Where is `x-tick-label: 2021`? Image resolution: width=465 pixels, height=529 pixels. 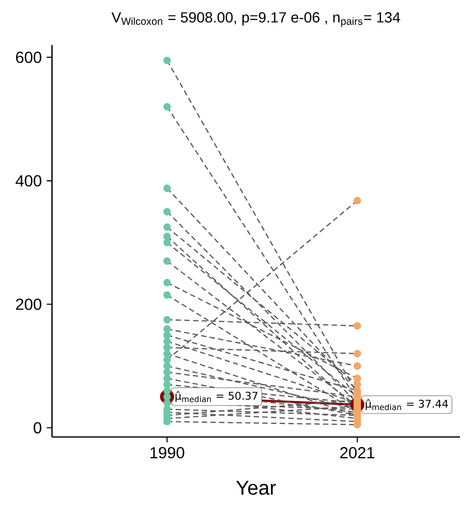 x-tick-label: 2021 is located at coordinates (357, 452).